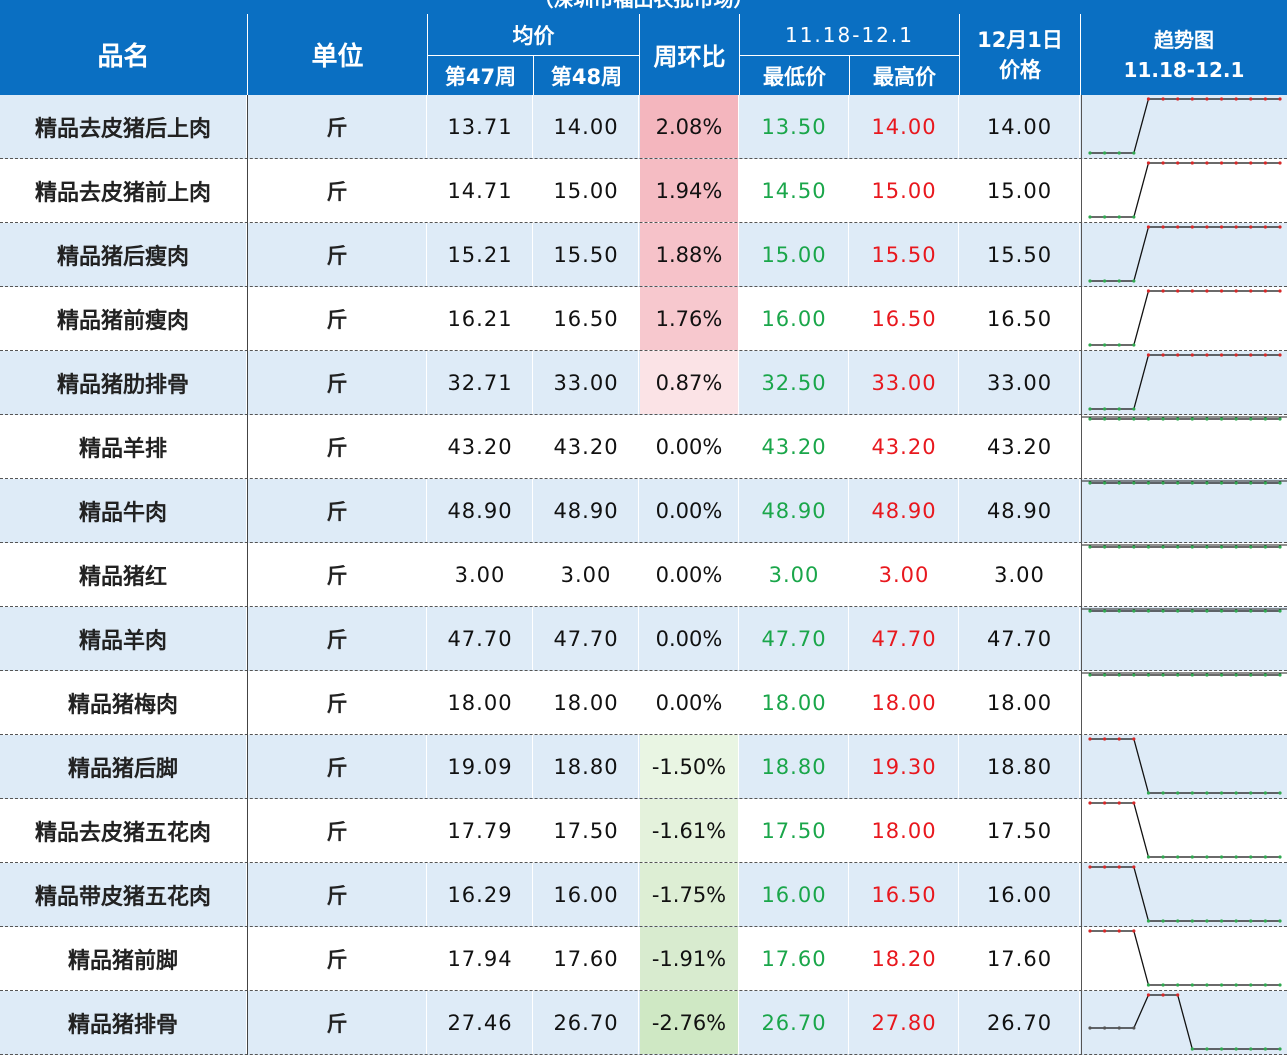  I want to click on week47-price: 14.71, so click(480, 190).